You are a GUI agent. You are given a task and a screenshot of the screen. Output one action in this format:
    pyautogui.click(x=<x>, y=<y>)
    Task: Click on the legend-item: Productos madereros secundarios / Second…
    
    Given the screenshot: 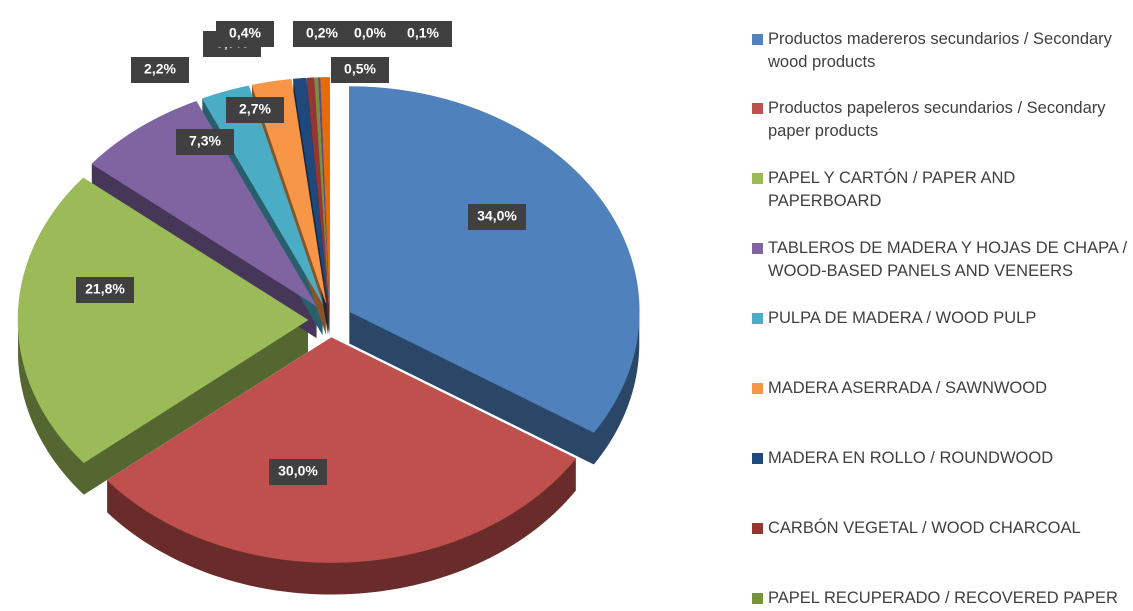 What is the action you would take?
    pyautogui.click(x=940, y=51)
    